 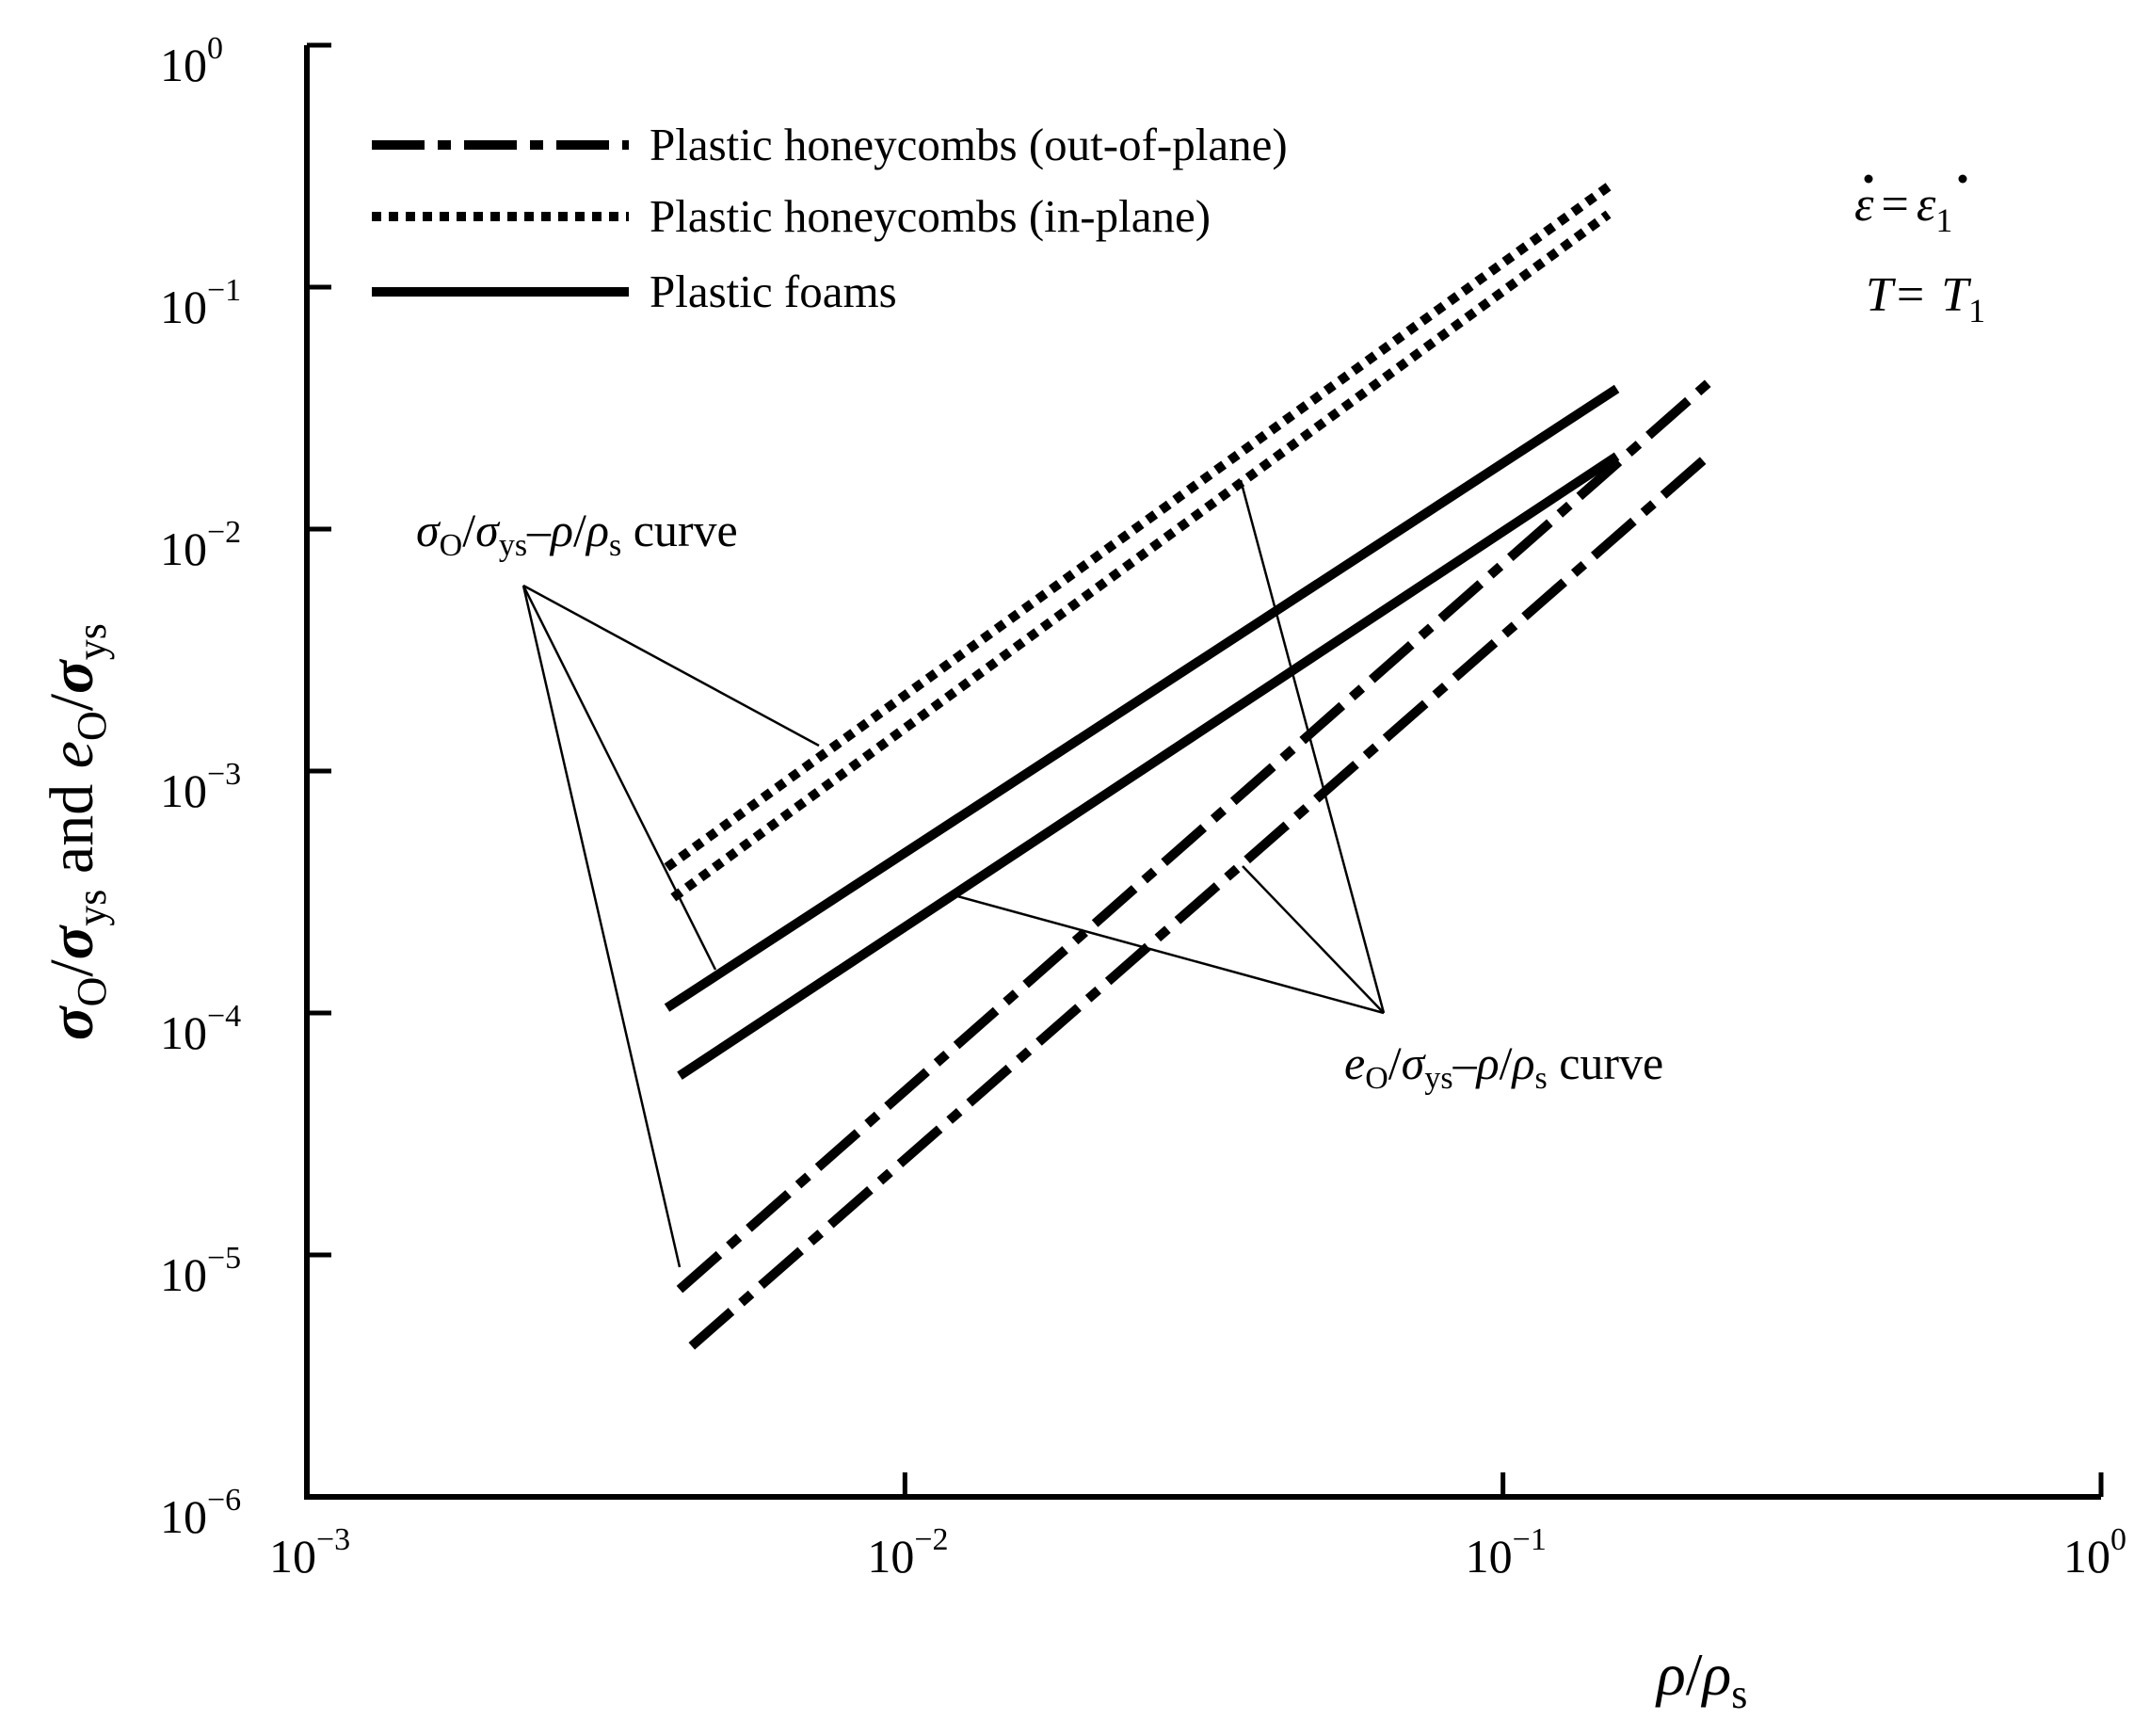 What do you see at coordinates (1695, 1675) in the screenshot?
I see `xlabel-slash: /` at bounding box center [1695, 1675].